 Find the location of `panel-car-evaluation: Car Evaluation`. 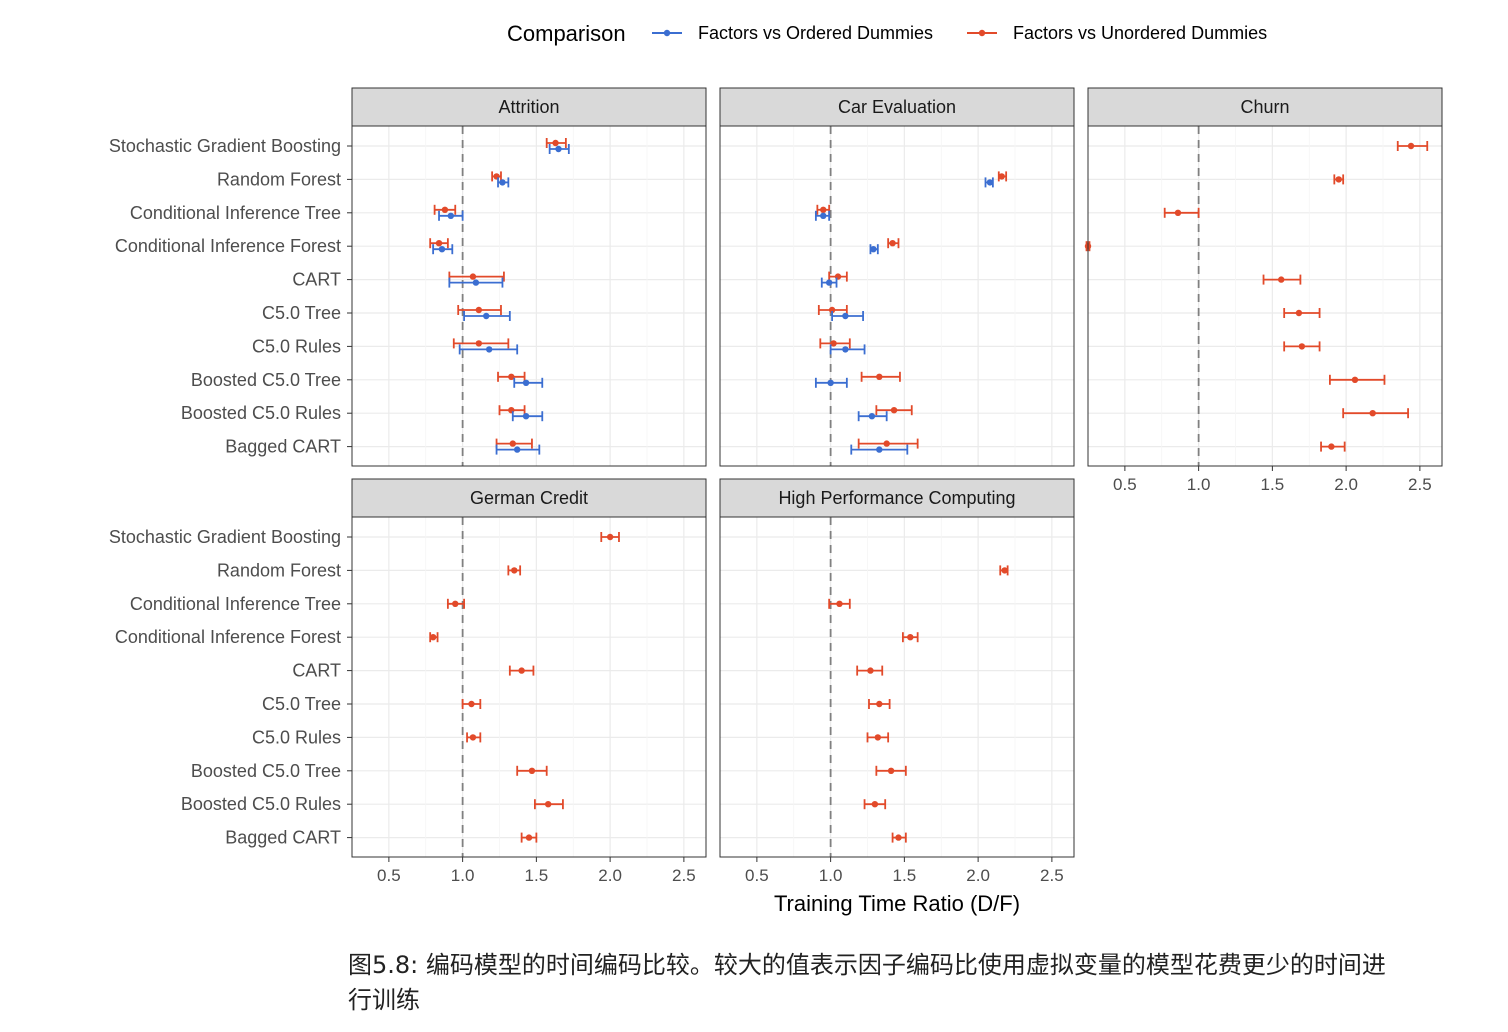

panel-car-evaluation: Car Evaluation is located at coordinates (897, 277).